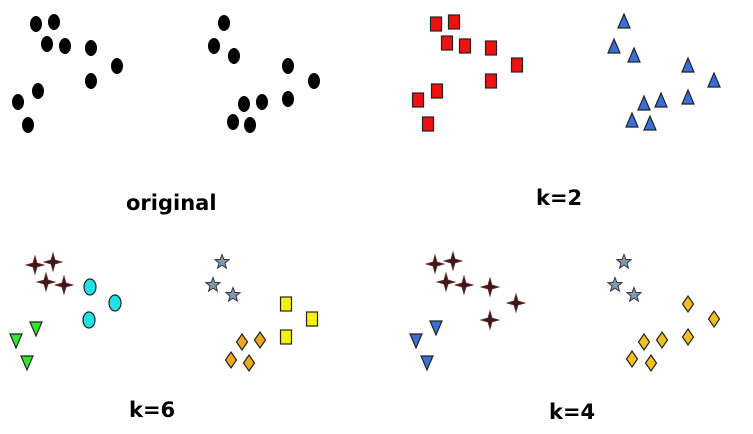 This screenshot has width=753, height=434. I want to click on label-k4: k=4, so click(572, 412).